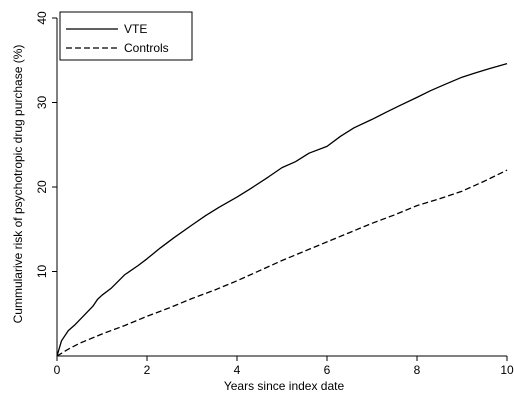 This screenshot has width=514, height=403. What do you see at coordinates (284, 366) in the screenshot?
I see `x-ticks: 0 2 4 6 8 10` at bounding box center [284, 366].